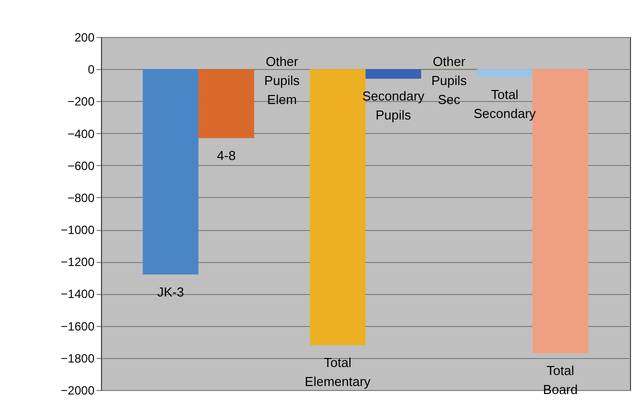  What do you see at coordinates (505, 104) in the screenshot?
I see `x-tick-label: Total Secondary` at bounding box center [505, 104].